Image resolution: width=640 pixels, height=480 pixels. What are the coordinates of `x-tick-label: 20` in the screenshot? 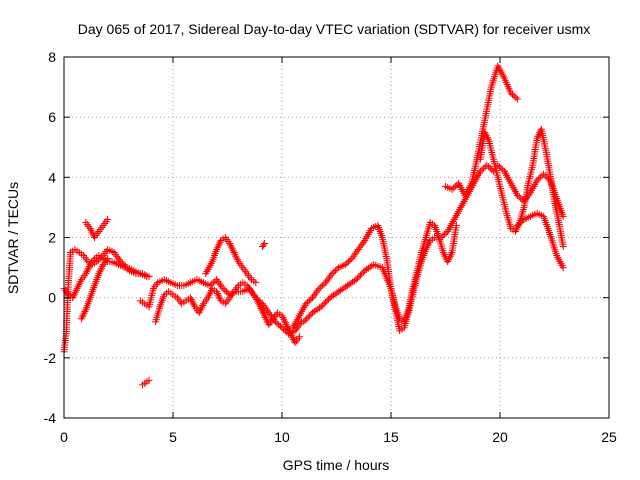 It's located at (500, 437).